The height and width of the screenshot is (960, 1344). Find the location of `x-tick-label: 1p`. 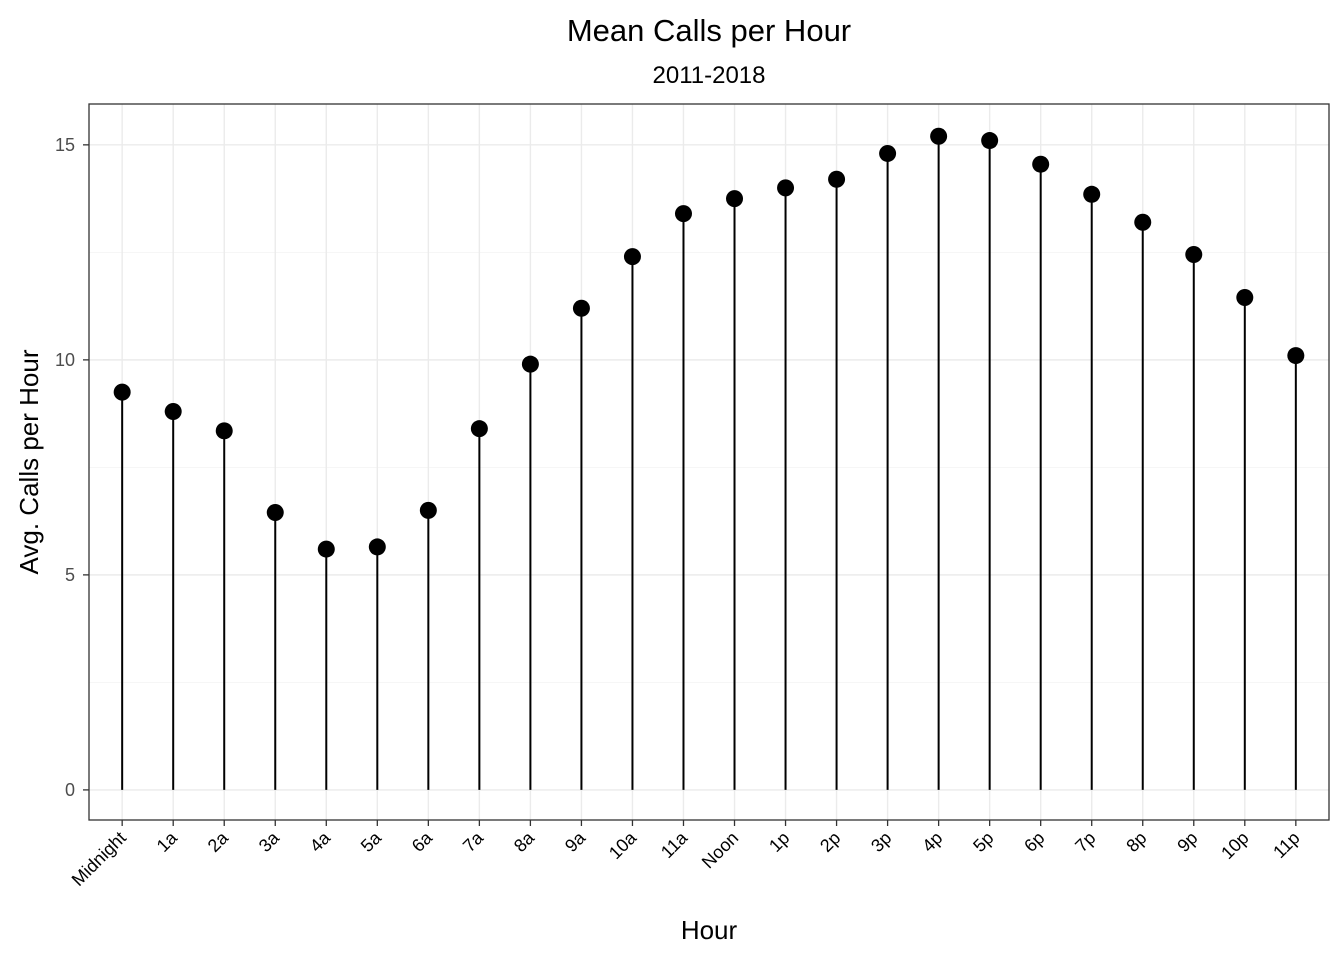

x-tick-label: 1p is located at coordinates (779, 842).